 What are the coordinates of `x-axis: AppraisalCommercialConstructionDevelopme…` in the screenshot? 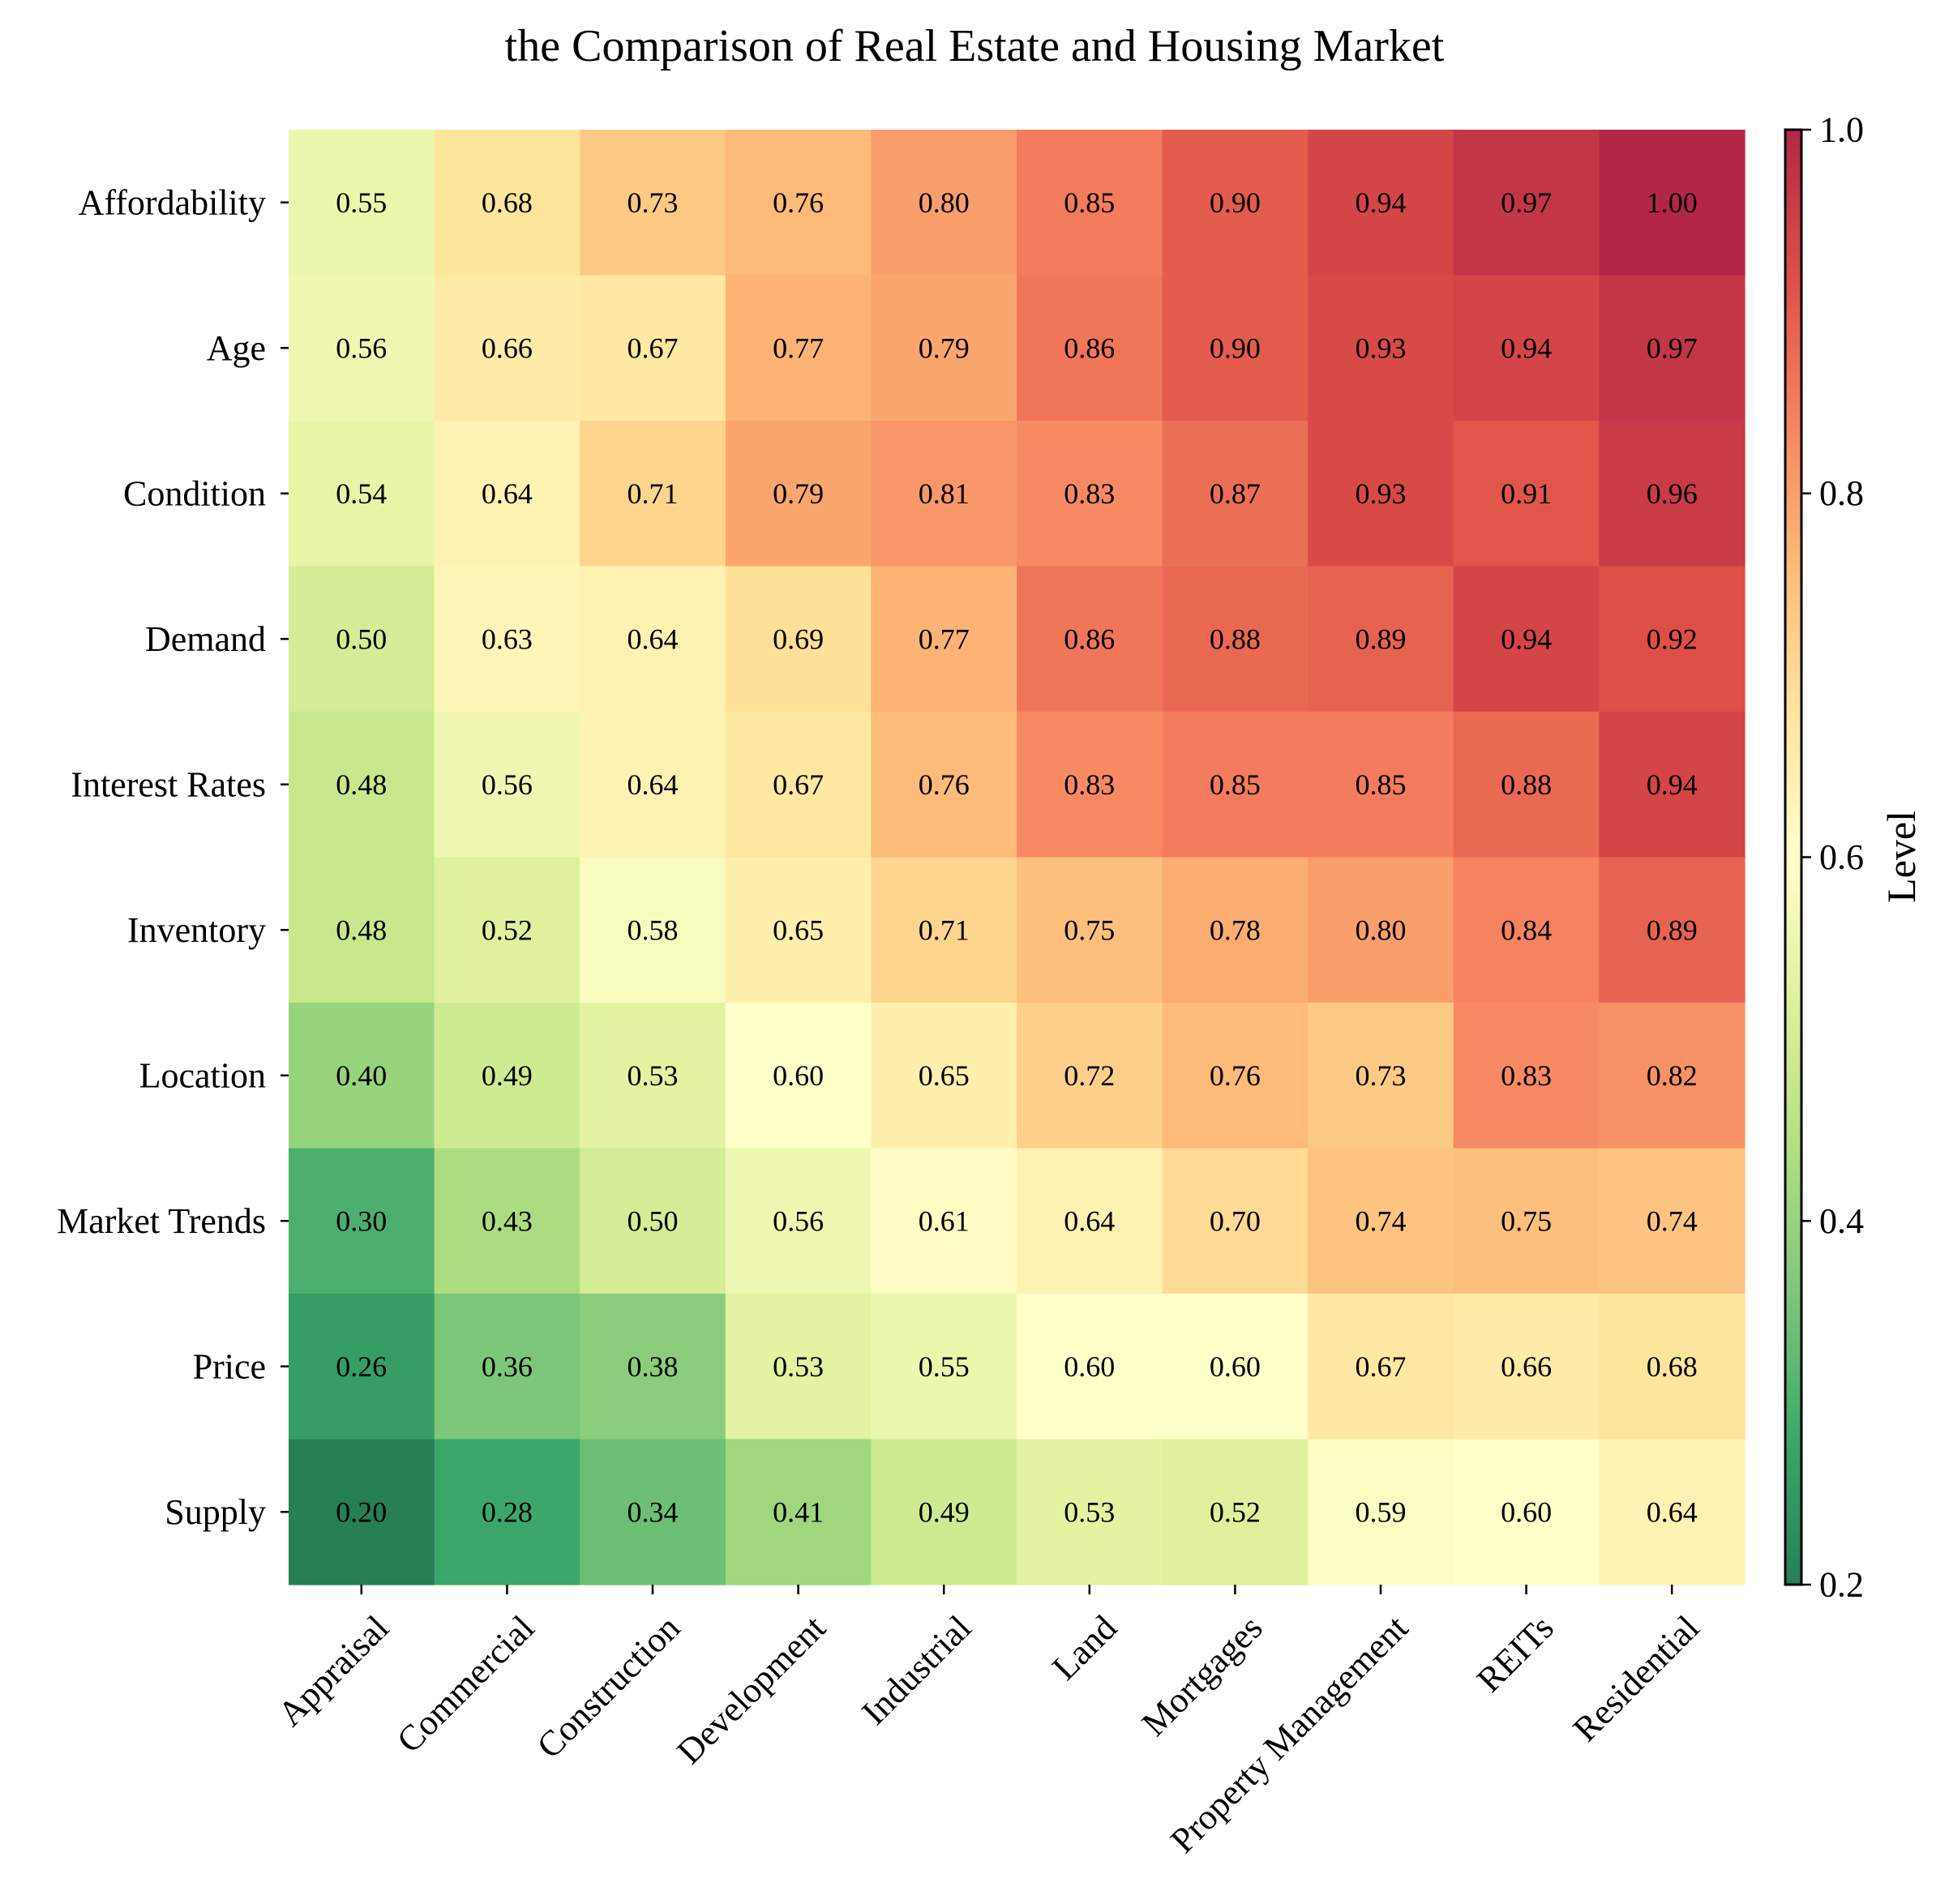 It's located at (988, 1722).